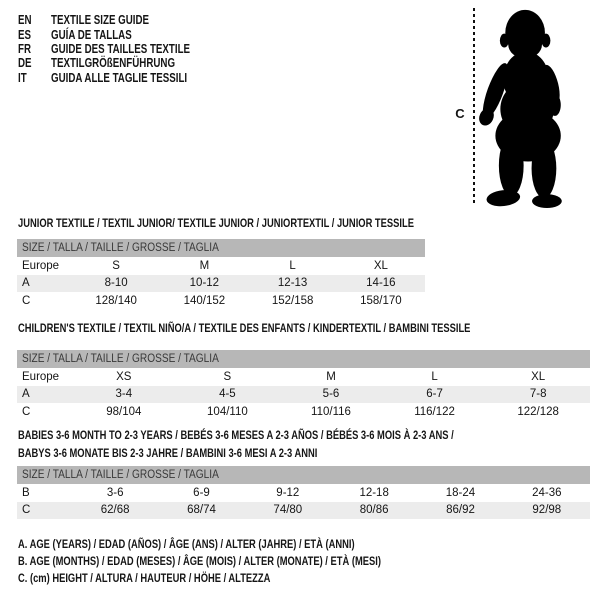  What do you see at coordinates (201, 492) in the screenshot?
I see `table-cell: 6-9` at bounding box center [201, 492].